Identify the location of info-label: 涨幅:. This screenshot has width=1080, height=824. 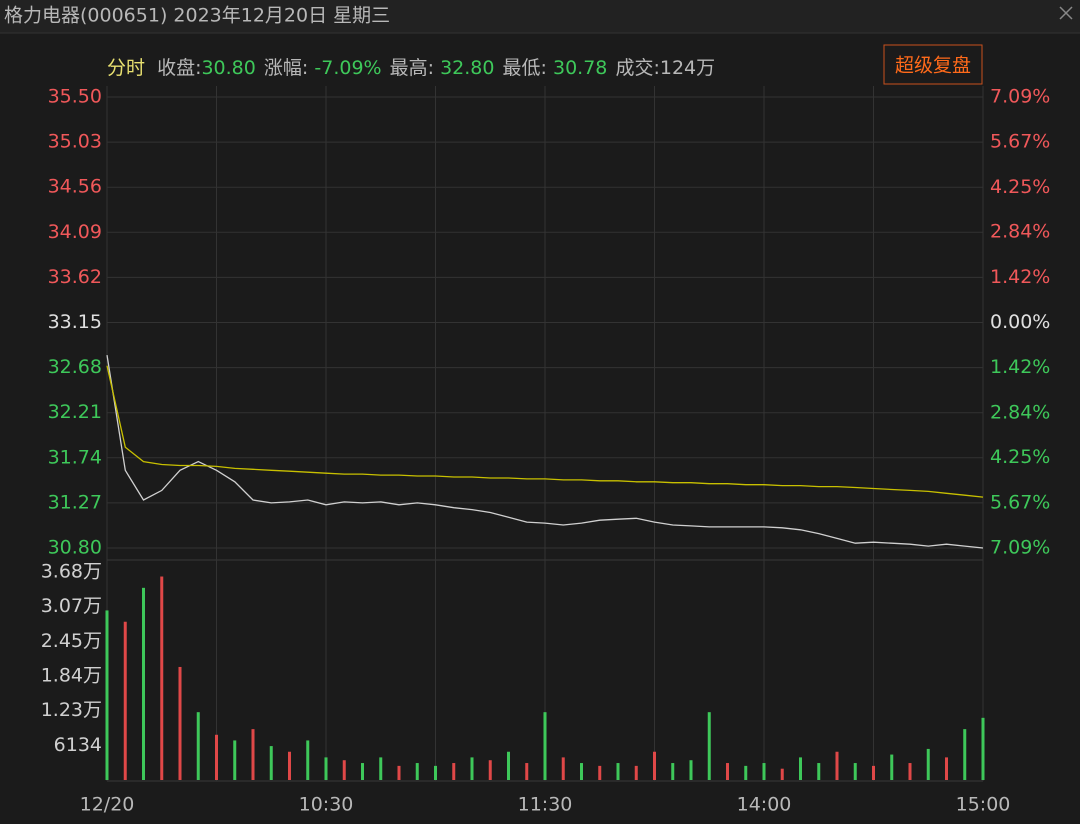
(289, 68).